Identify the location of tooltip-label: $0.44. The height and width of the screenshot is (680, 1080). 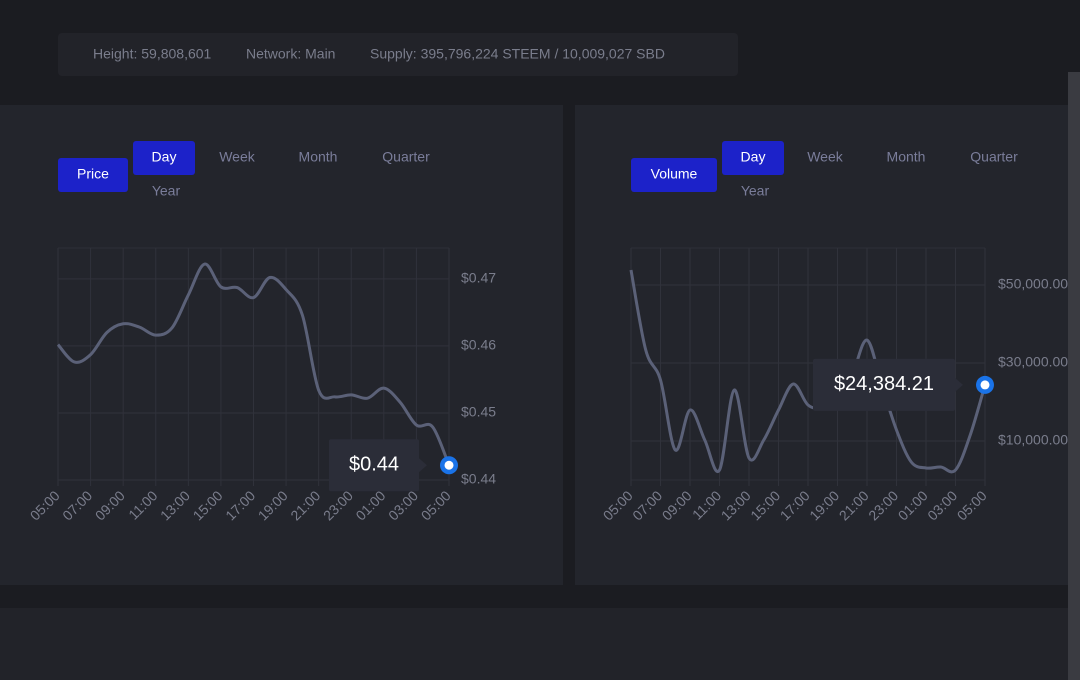
(374, 465).